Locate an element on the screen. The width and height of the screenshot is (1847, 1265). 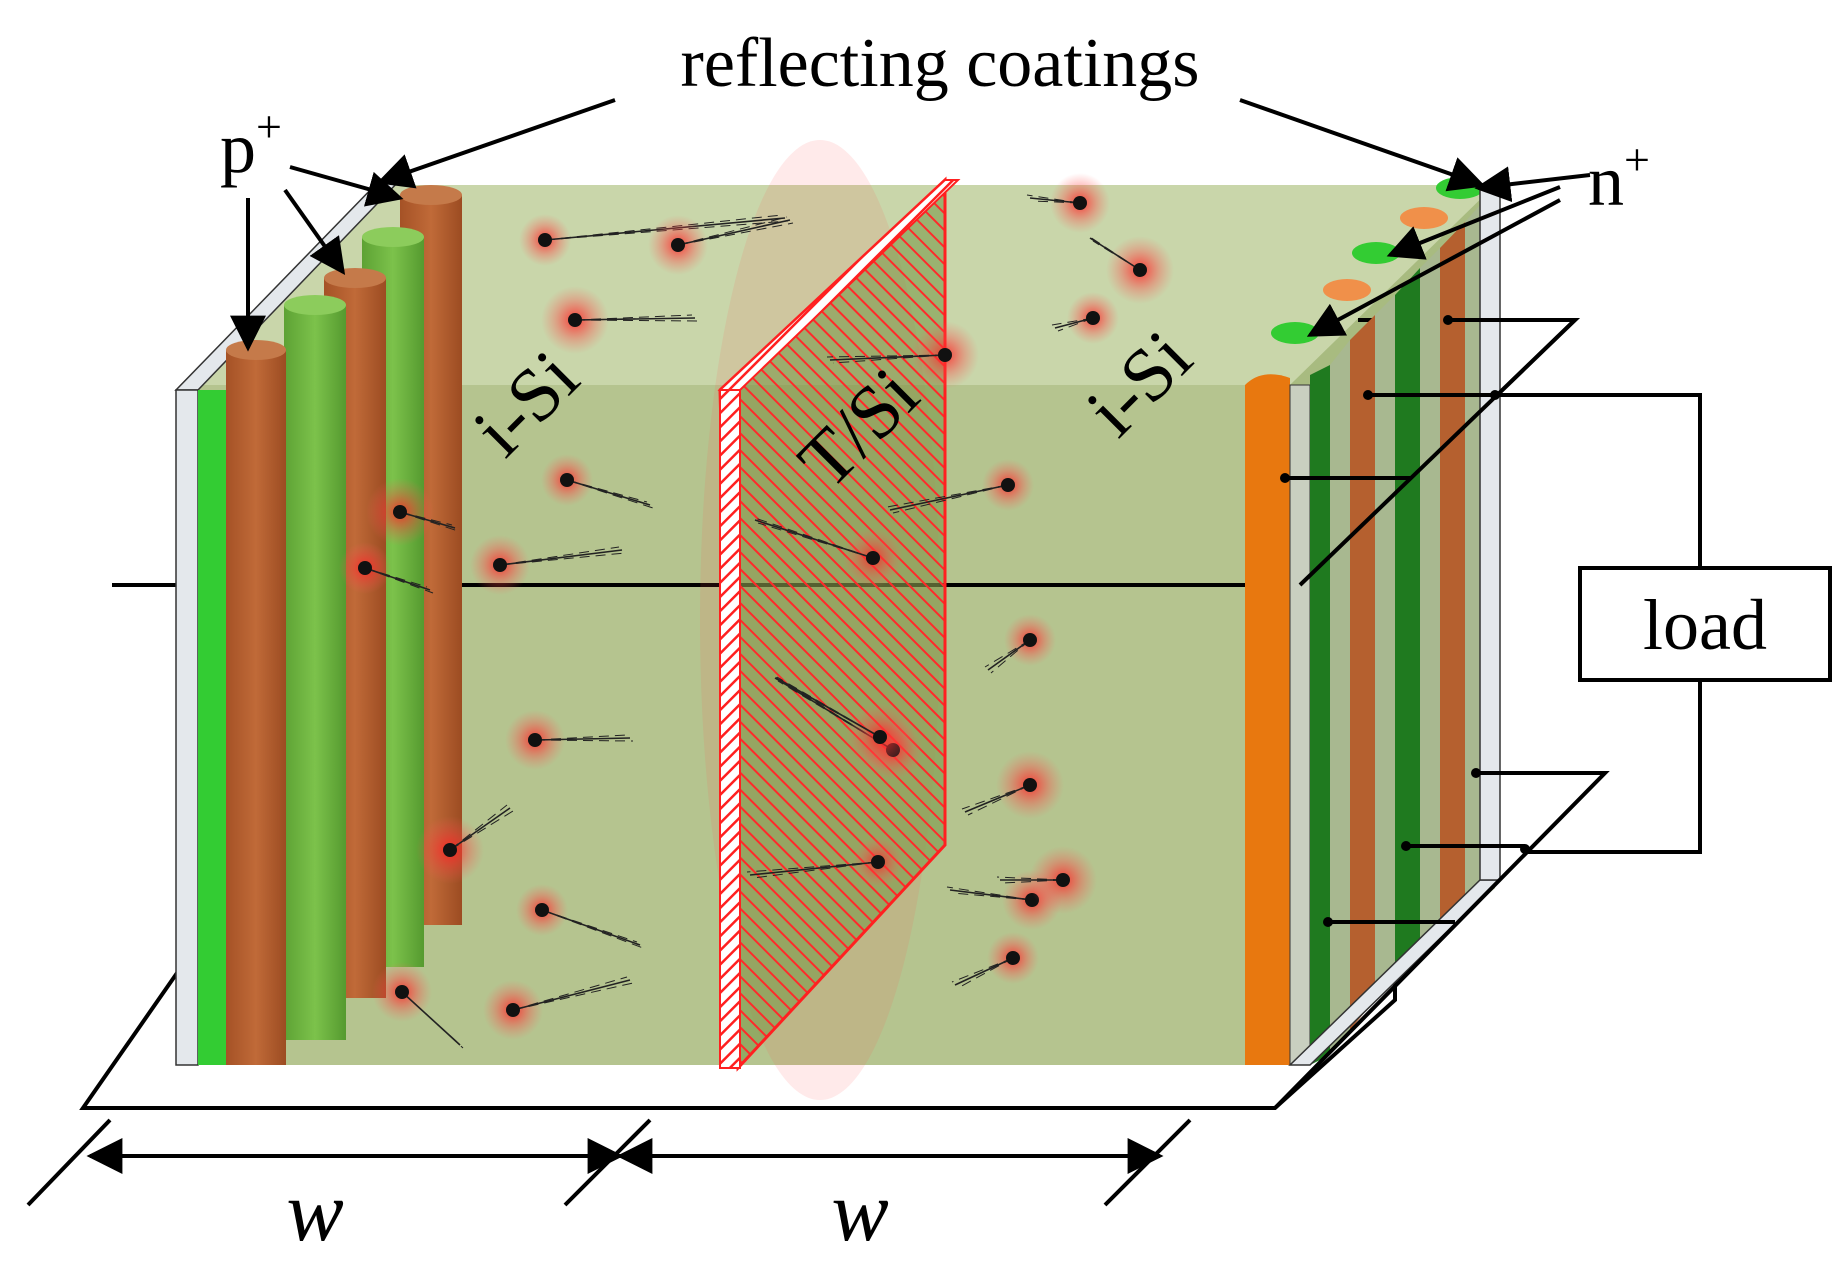
load-box is located at coordinates (1705, 624).